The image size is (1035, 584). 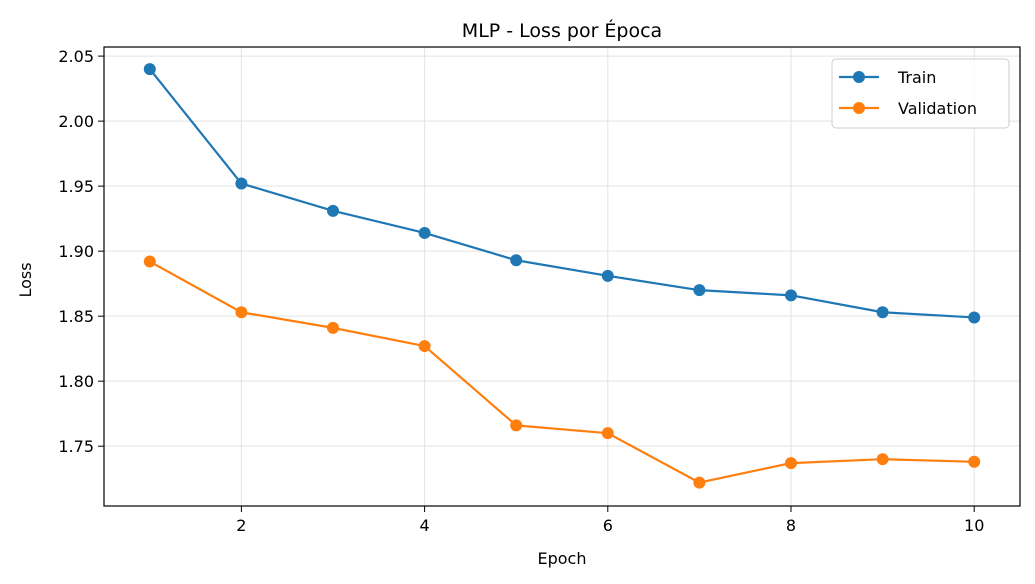 I want to click on y-tick-label: 2.00, so click(x=76, y=121).